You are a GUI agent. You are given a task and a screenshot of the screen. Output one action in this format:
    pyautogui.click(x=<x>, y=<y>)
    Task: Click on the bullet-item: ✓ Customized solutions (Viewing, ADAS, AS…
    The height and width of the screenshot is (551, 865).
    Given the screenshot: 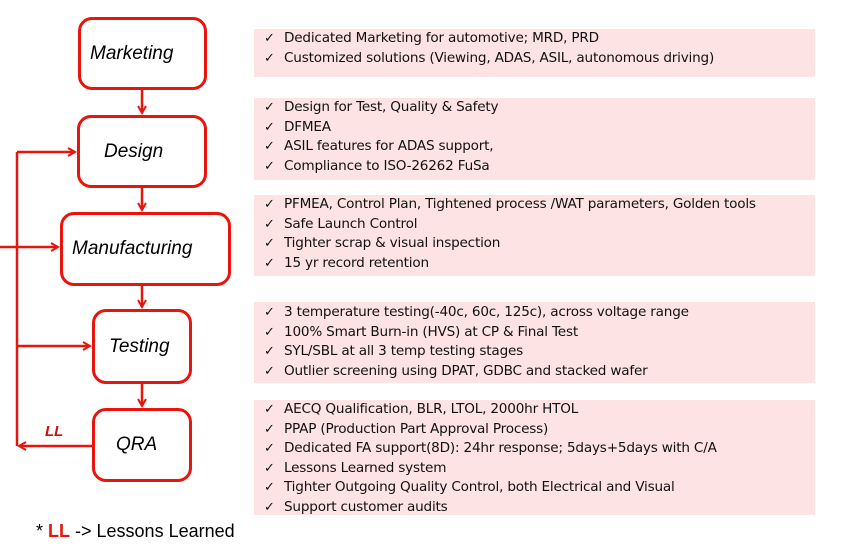 What is the action you would take?
    pyautogui.click(x=539, y=59)
    